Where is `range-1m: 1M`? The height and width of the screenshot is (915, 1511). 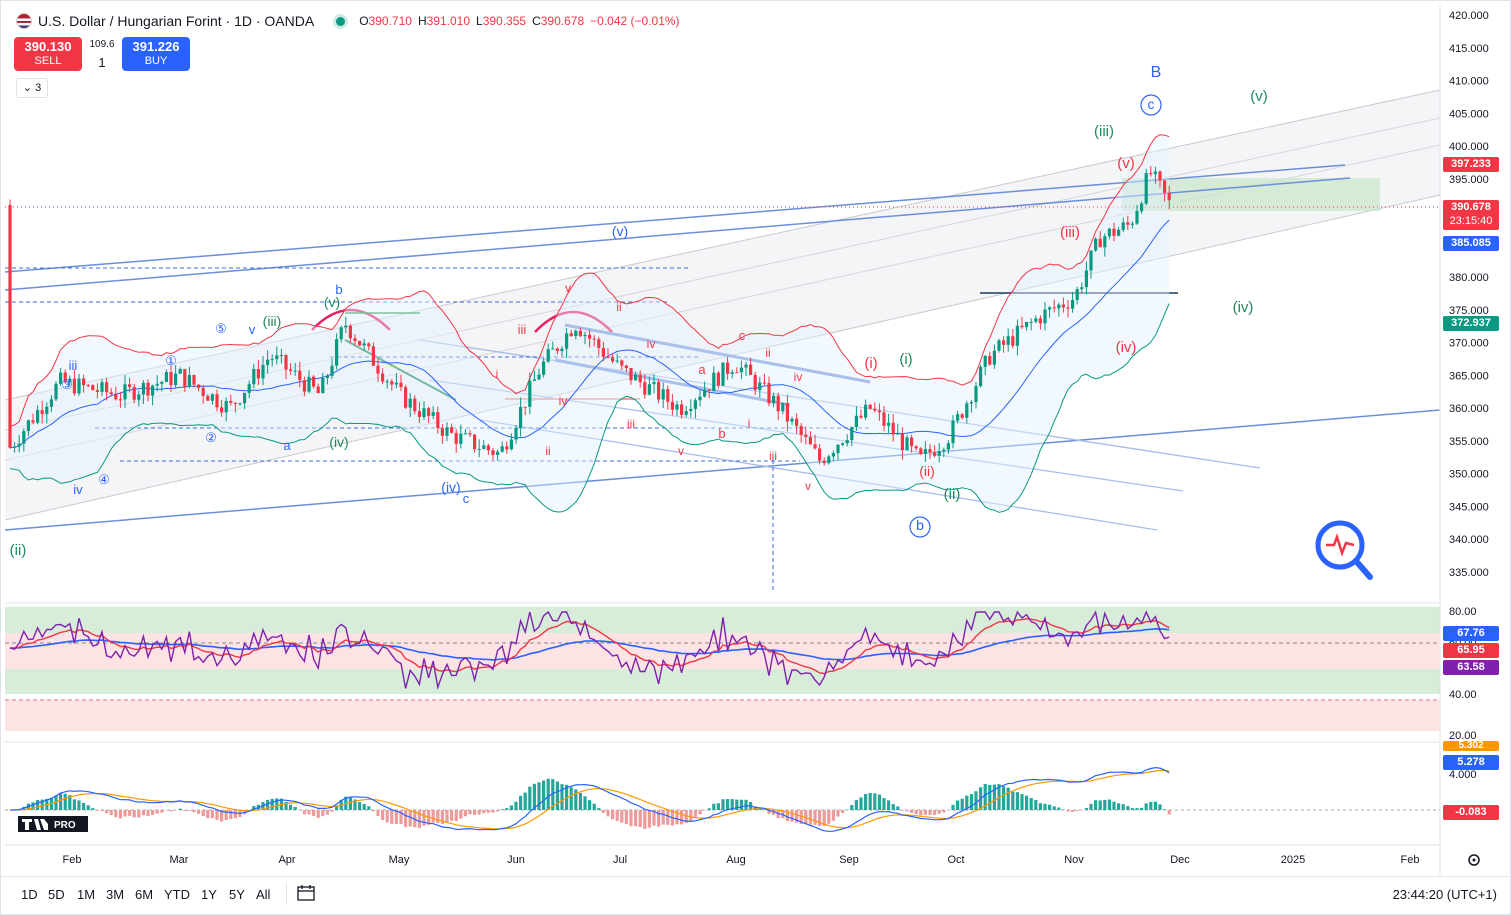 range-1m: 1M is located at coordinates (86, 894).